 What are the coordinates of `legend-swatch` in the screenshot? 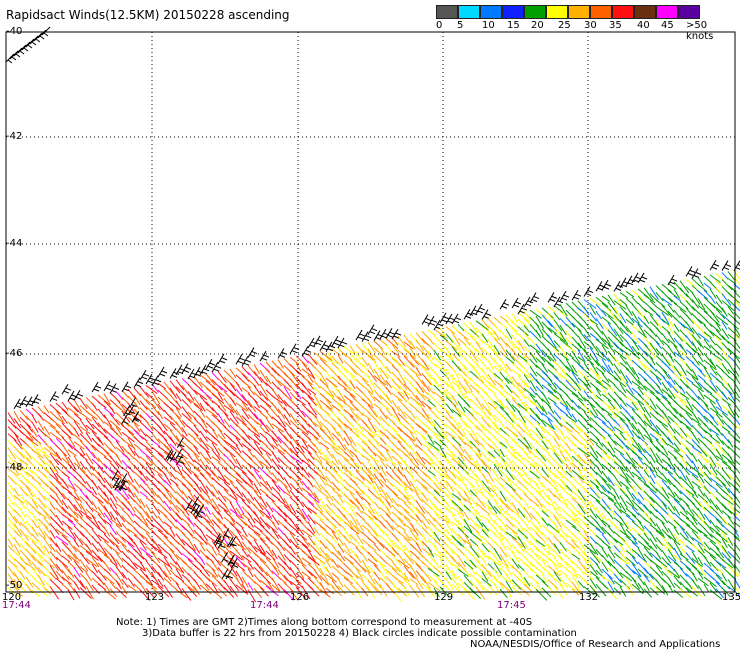 It's located at (645, 12).